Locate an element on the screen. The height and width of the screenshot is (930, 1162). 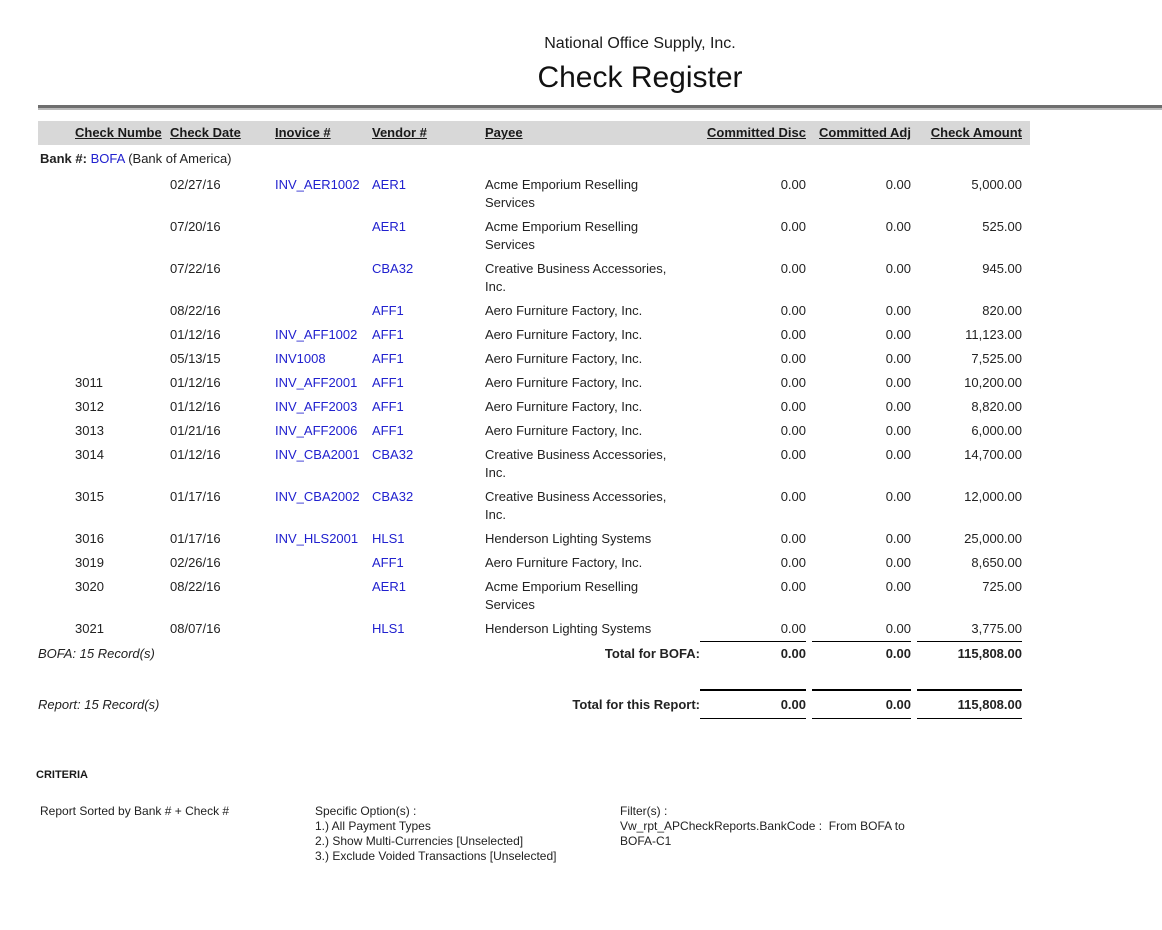
cell-check-date: 05/13/15 is located at coordinates (195, 358).